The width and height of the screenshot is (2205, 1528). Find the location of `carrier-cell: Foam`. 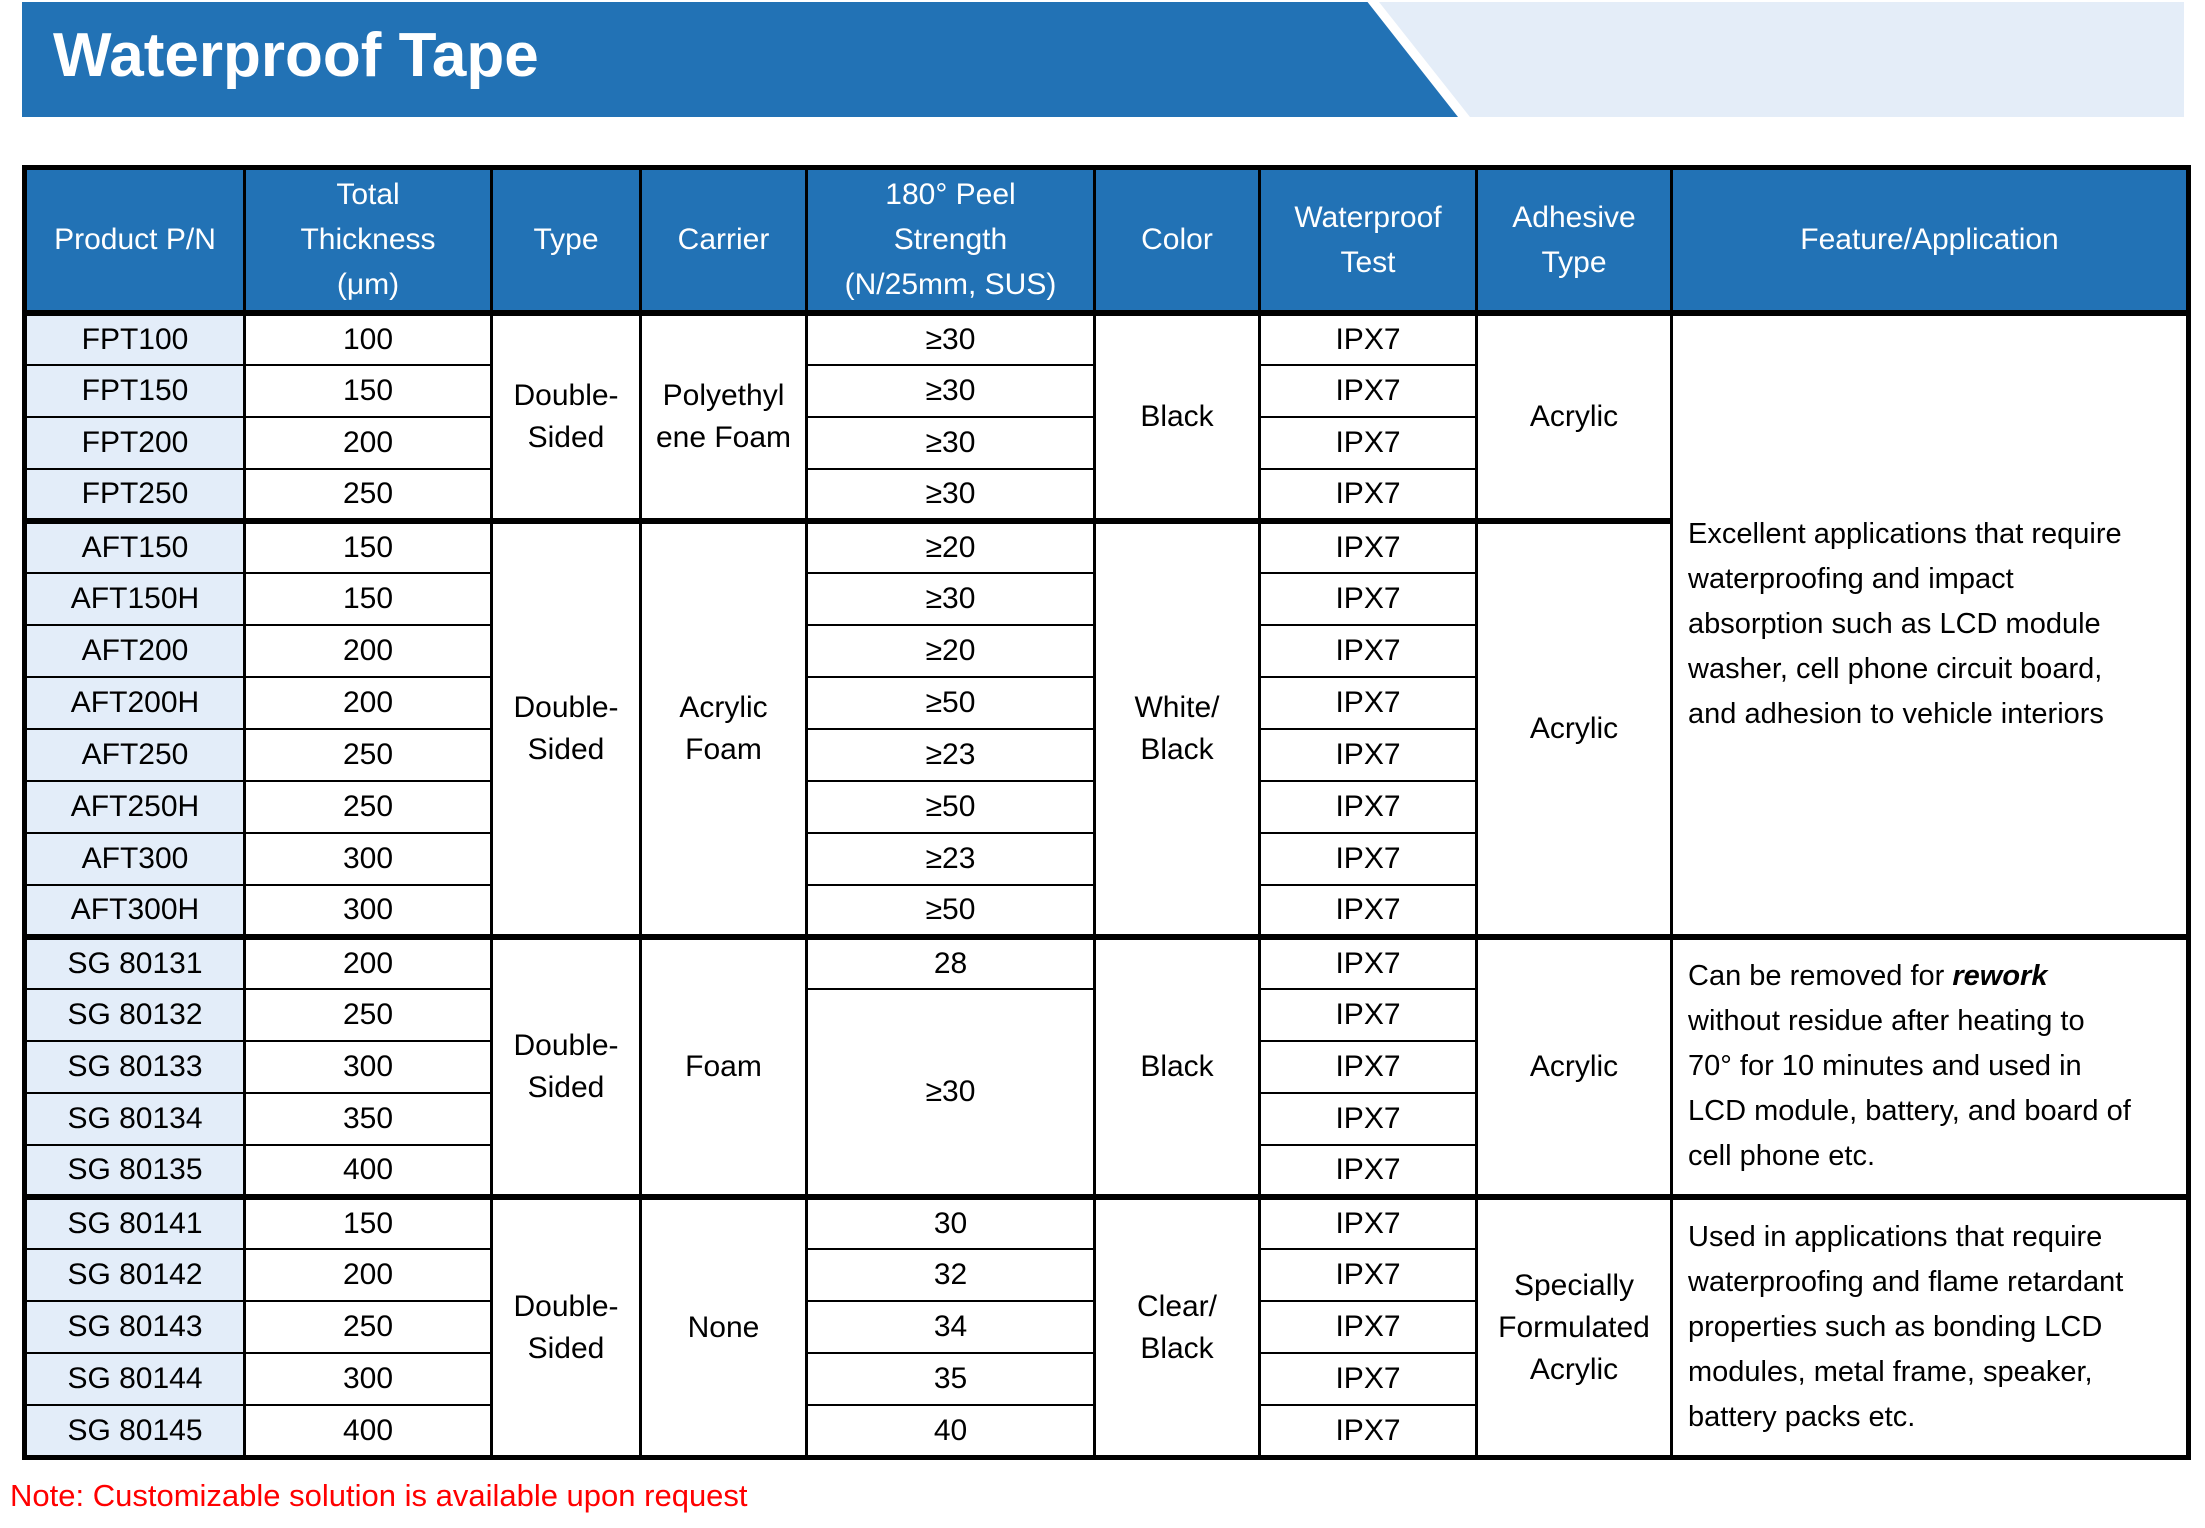

carrier-cell: Foam is located at coordinates (723, 1066).